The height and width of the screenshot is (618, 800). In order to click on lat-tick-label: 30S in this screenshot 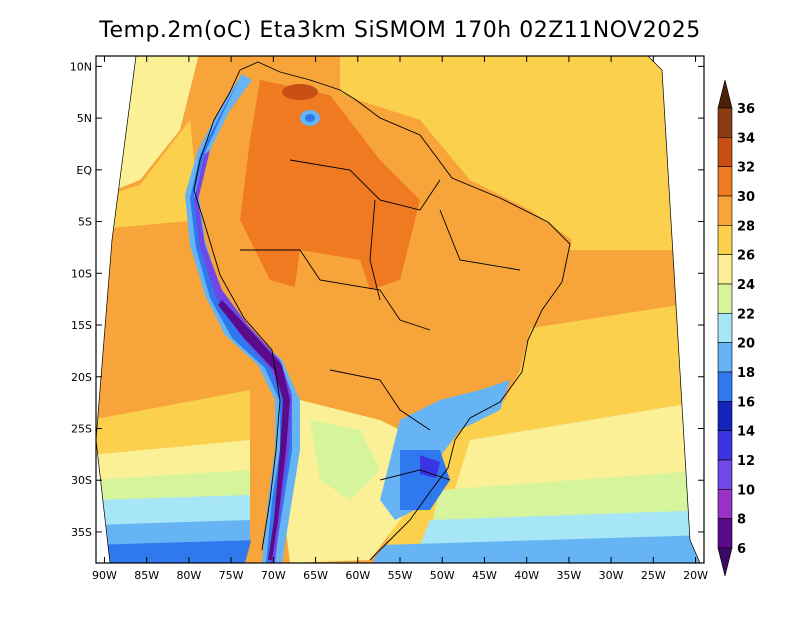, I will do `click(81, 480)`.